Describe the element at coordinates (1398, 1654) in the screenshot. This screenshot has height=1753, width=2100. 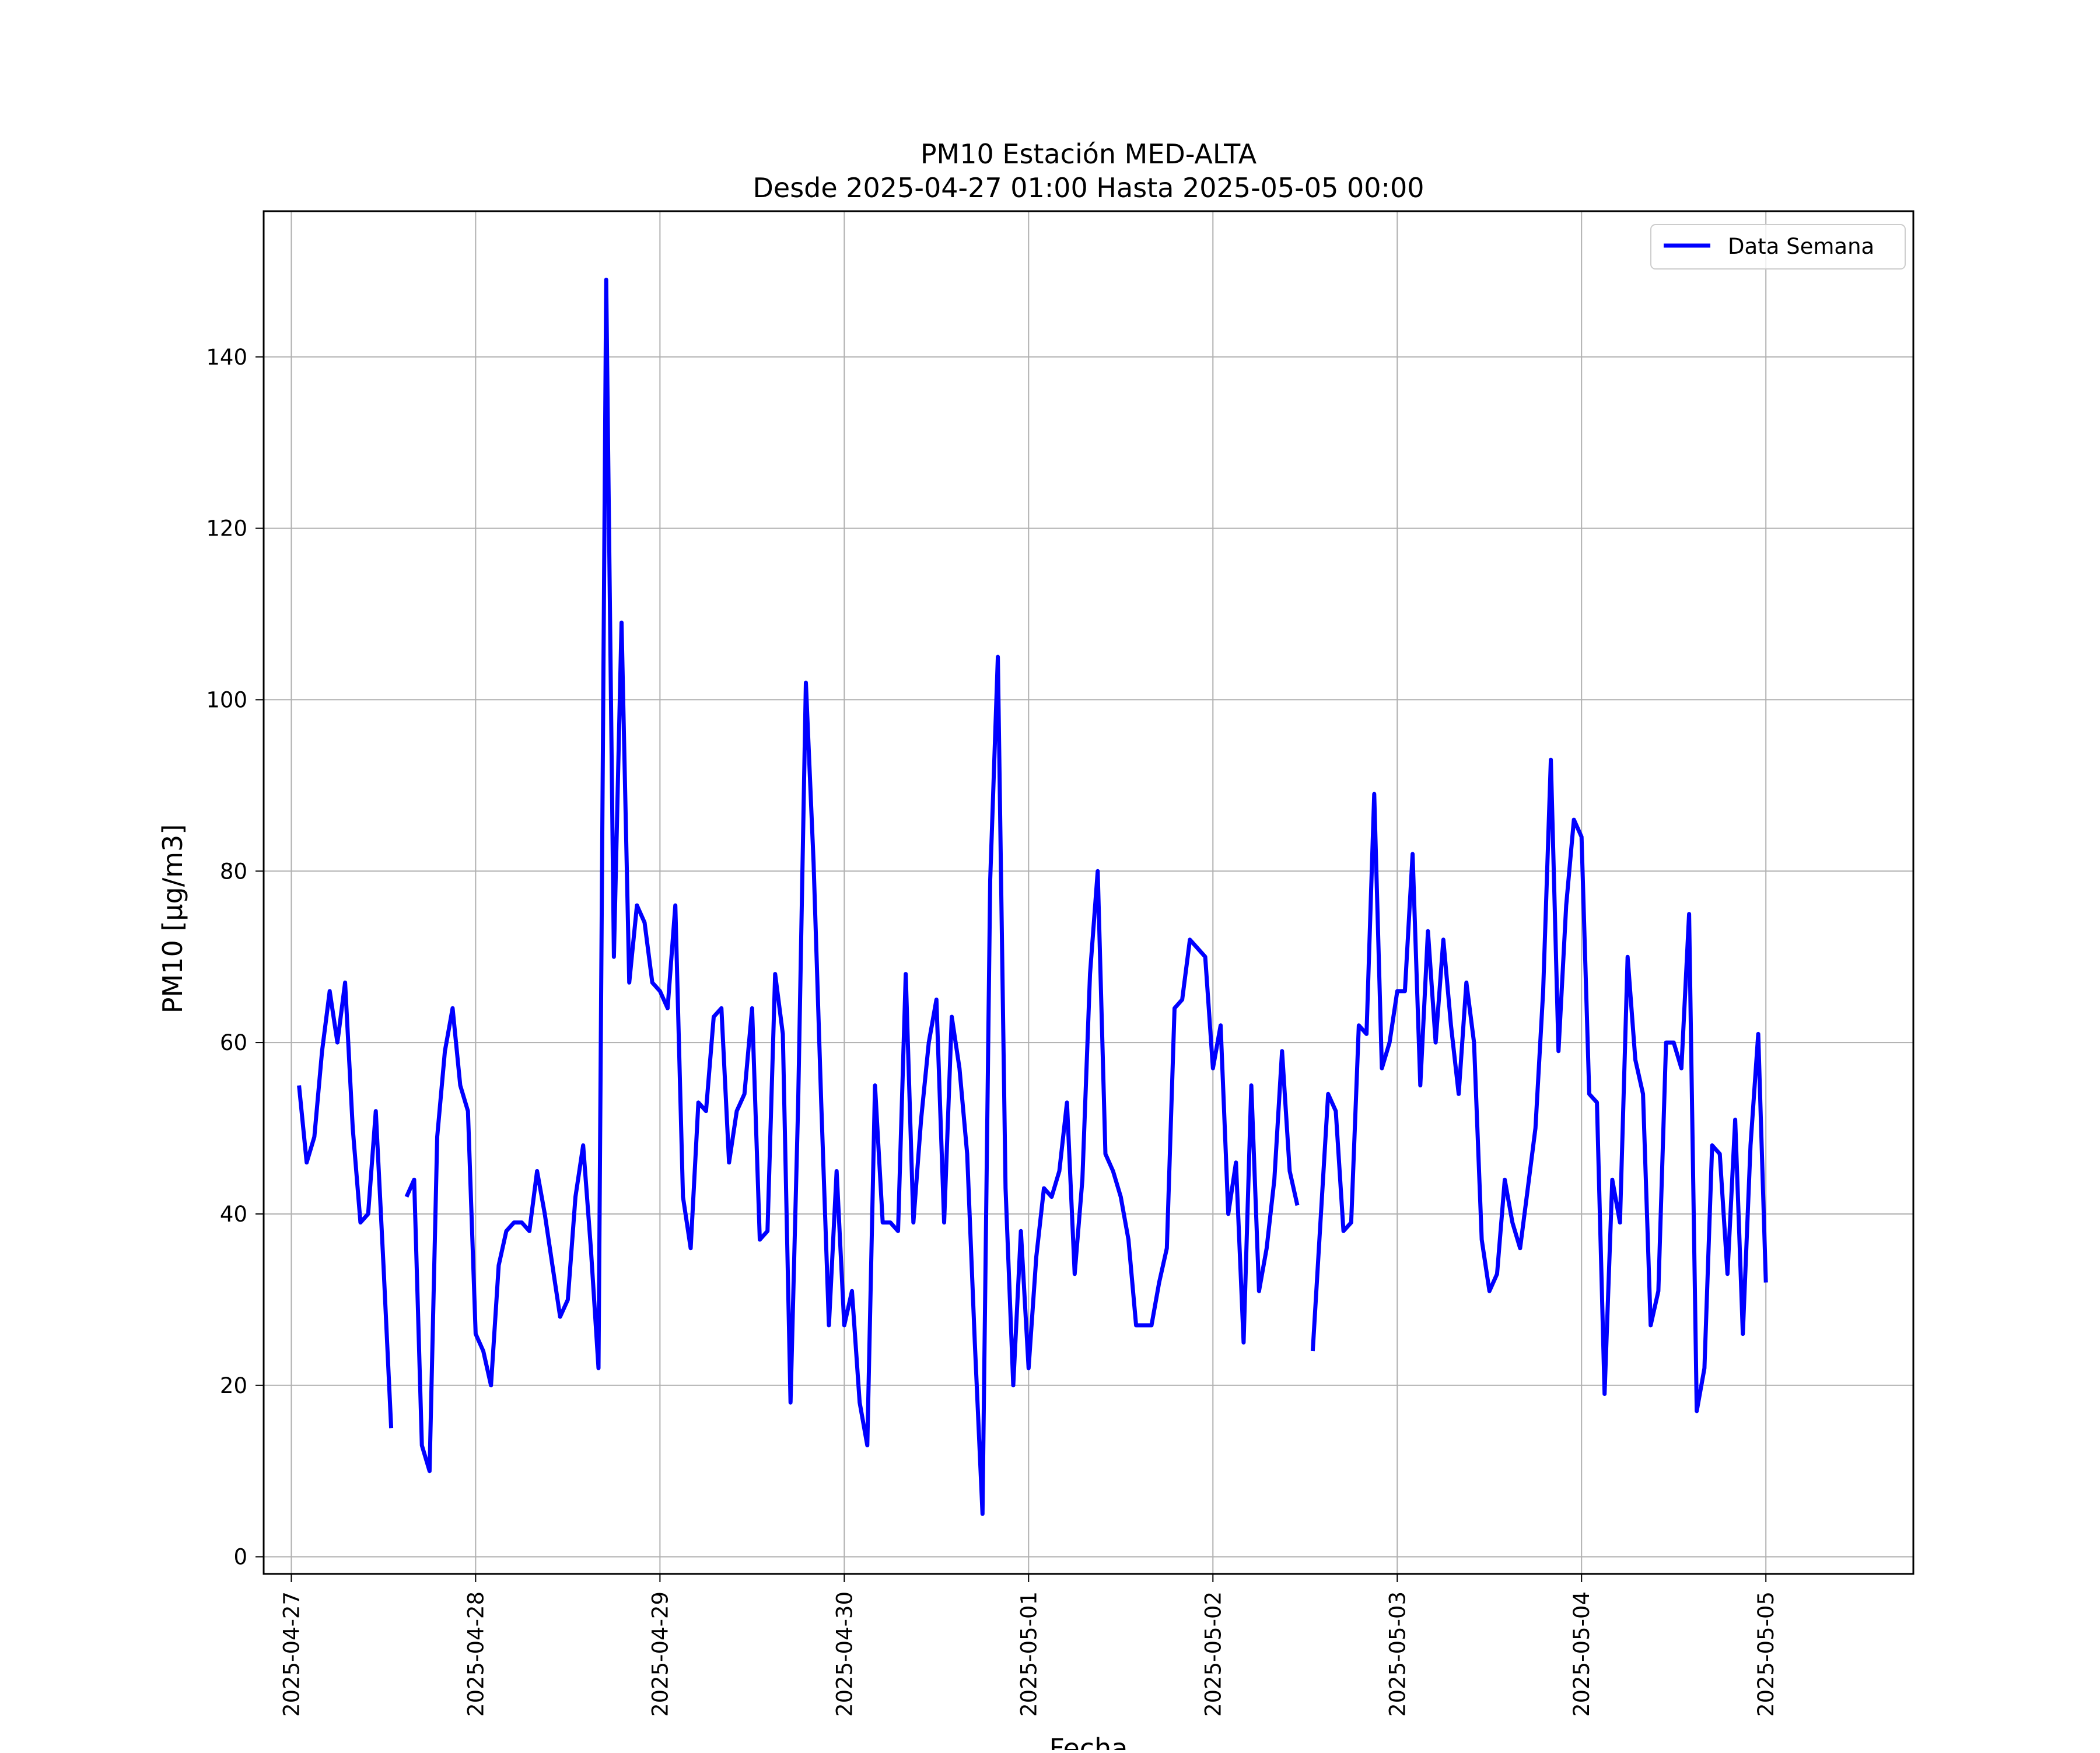
I see `x-tick-label: 2025-05-03` at that location.